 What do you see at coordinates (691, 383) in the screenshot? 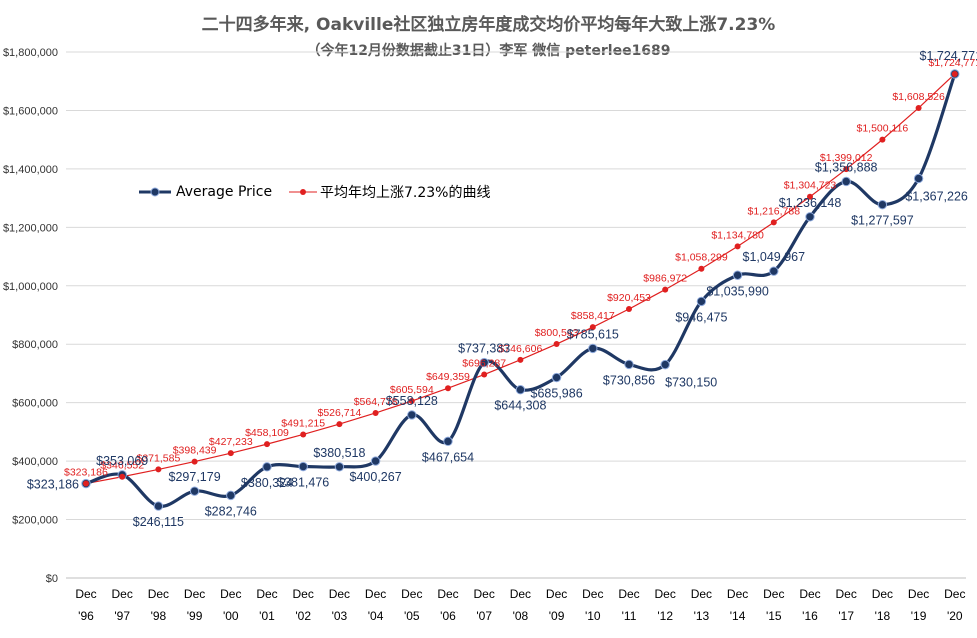
I see `data-label-average-price: $730,150` at bounding box center [691, 383].